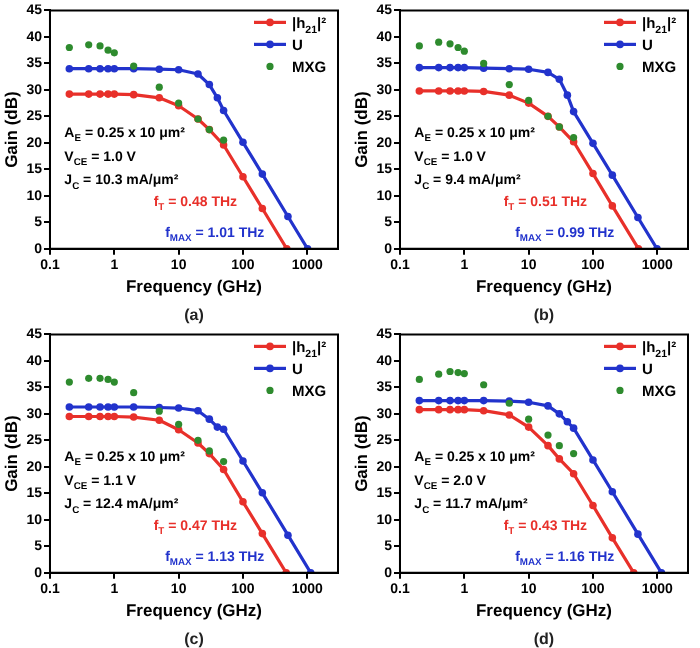  I want to click on text: (c), so click(194, 639).